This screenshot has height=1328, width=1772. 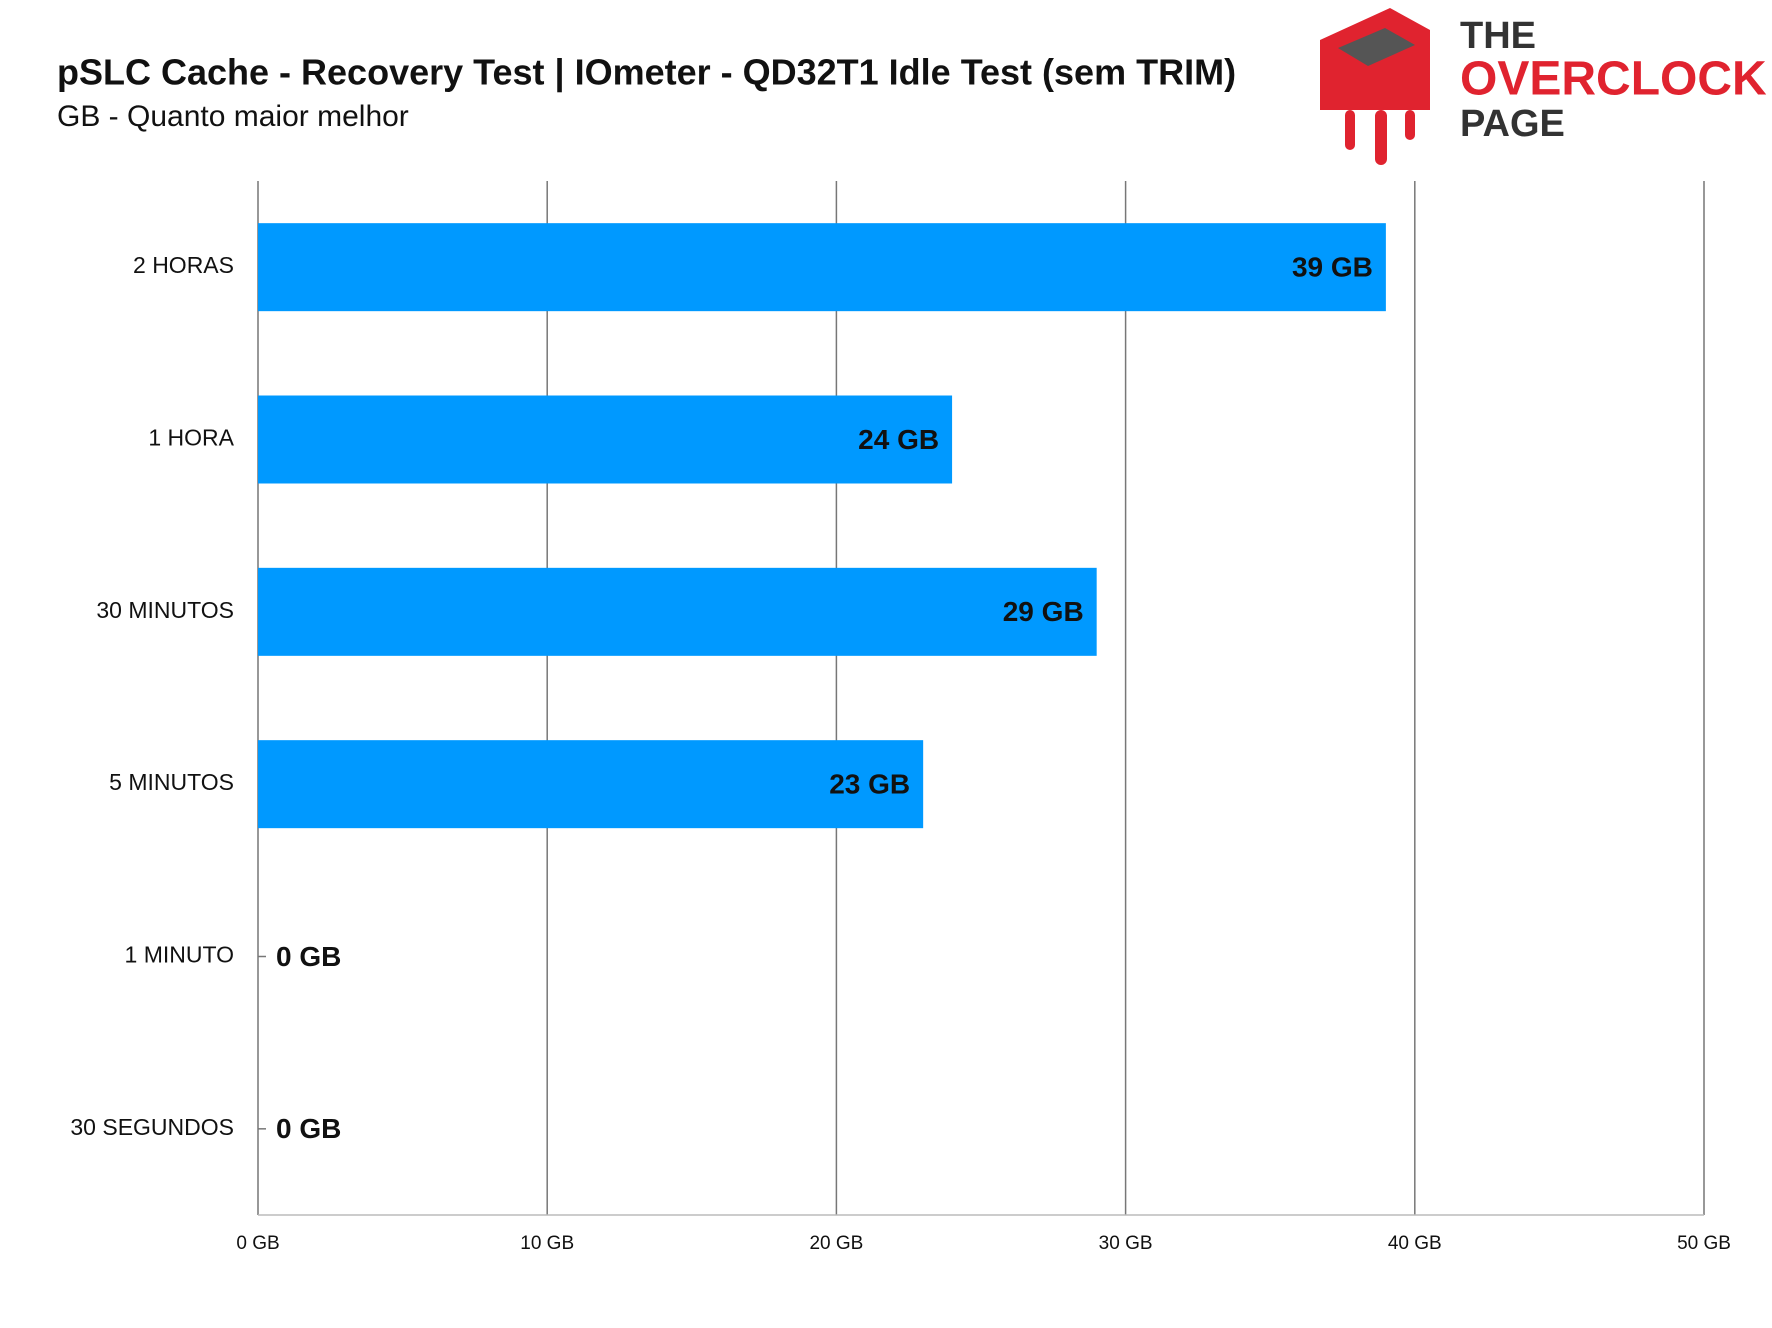 I want to click on y-tick-label: 30 MINUTOS, so click(x=165, y=610).